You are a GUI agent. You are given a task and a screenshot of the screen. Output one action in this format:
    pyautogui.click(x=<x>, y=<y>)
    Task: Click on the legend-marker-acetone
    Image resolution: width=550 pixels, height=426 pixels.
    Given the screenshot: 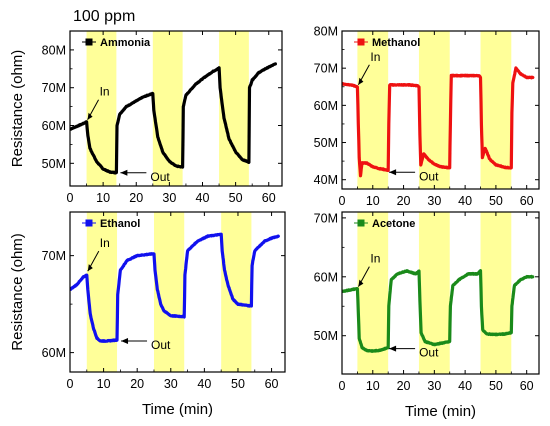 What is the action you would take?
    pyautogui.click(x=361, y=223)
    